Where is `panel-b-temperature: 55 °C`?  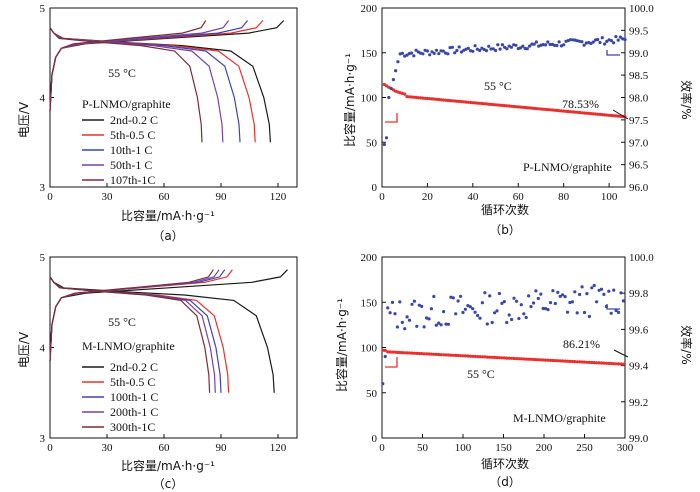 panel-b-temperature: 55 °C is located at coordinates (498, 86).